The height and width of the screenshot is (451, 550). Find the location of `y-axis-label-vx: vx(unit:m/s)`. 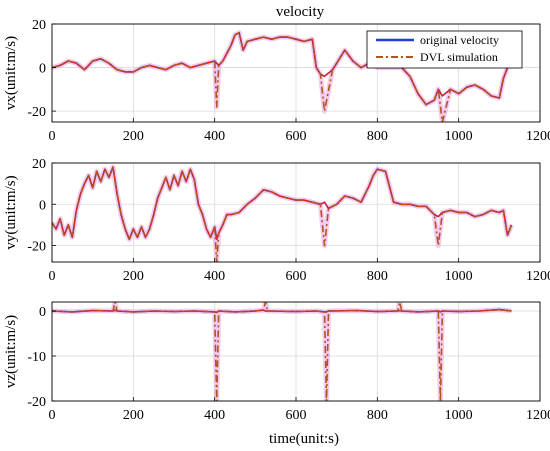

y-axis-label-vx: vx(unit:m/s) is located at coordinates (11, 73).